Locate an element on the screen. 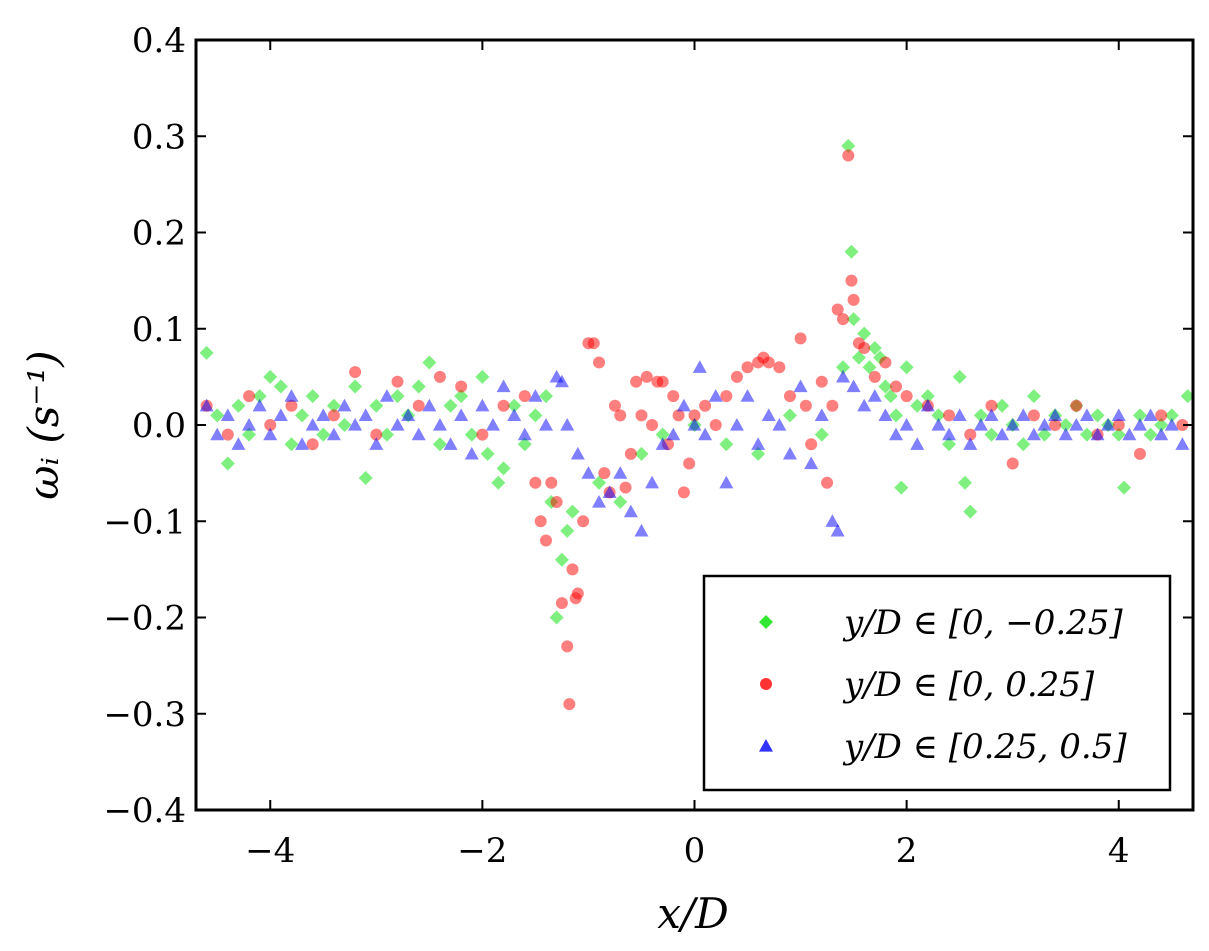 The width and height of the screenshot is (1209, 951). y-tick-label: −0.1 is located at coordinates (144, 522).